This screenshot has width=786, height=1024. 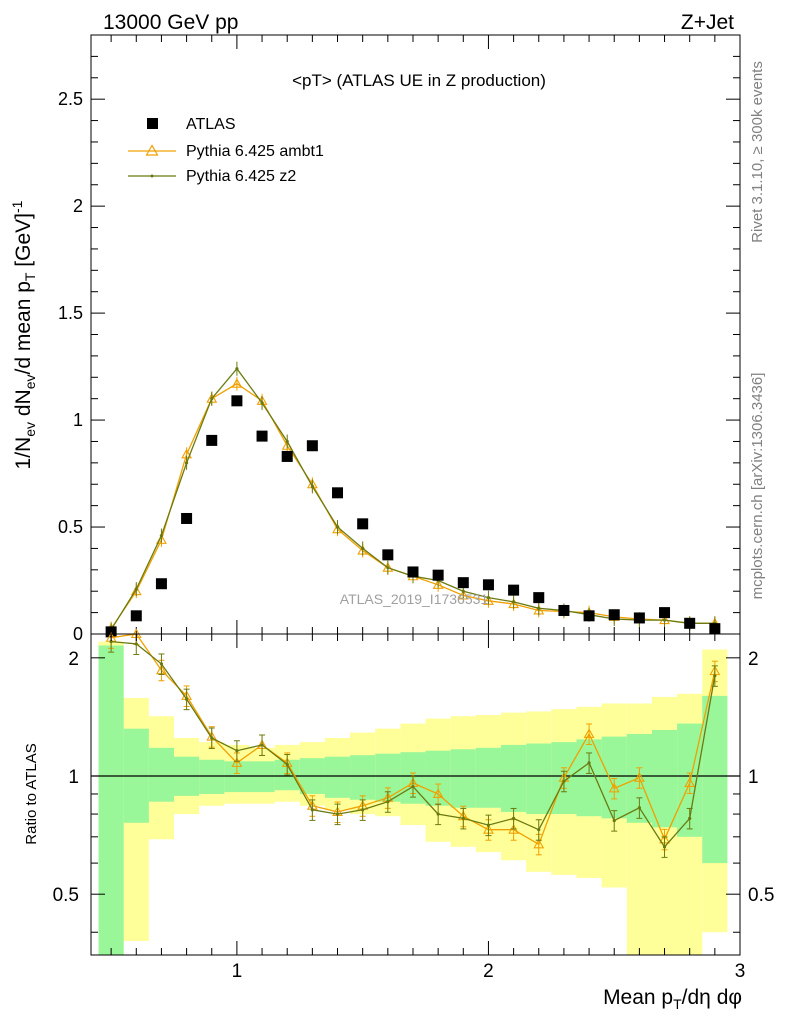 What do you see at coordinates (23, 334) in the screenshot?
I see `main-y-label: 1/Nev dNev/d mean pT [GeV]-1` at bounding box center [23, 334].